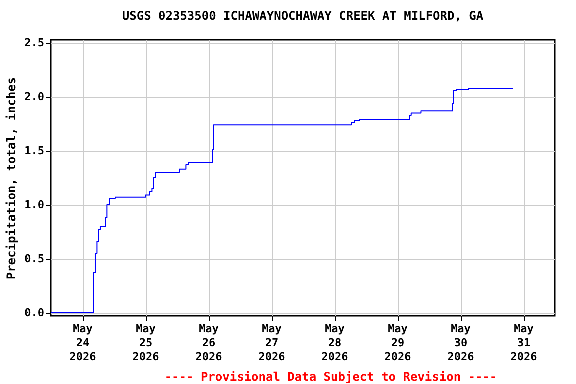 The height and width of the screenshot is (384, 576). Describe the element at coordinates (34, 151) in the screenshot. I see `y-tick-label: 1.5` at that location.